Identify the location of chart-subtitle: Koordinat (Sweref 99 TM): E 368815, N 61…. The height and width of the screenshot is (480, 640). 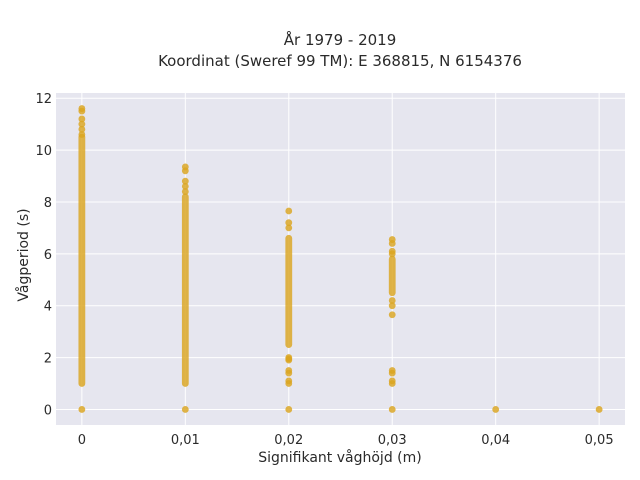
(340, 61).